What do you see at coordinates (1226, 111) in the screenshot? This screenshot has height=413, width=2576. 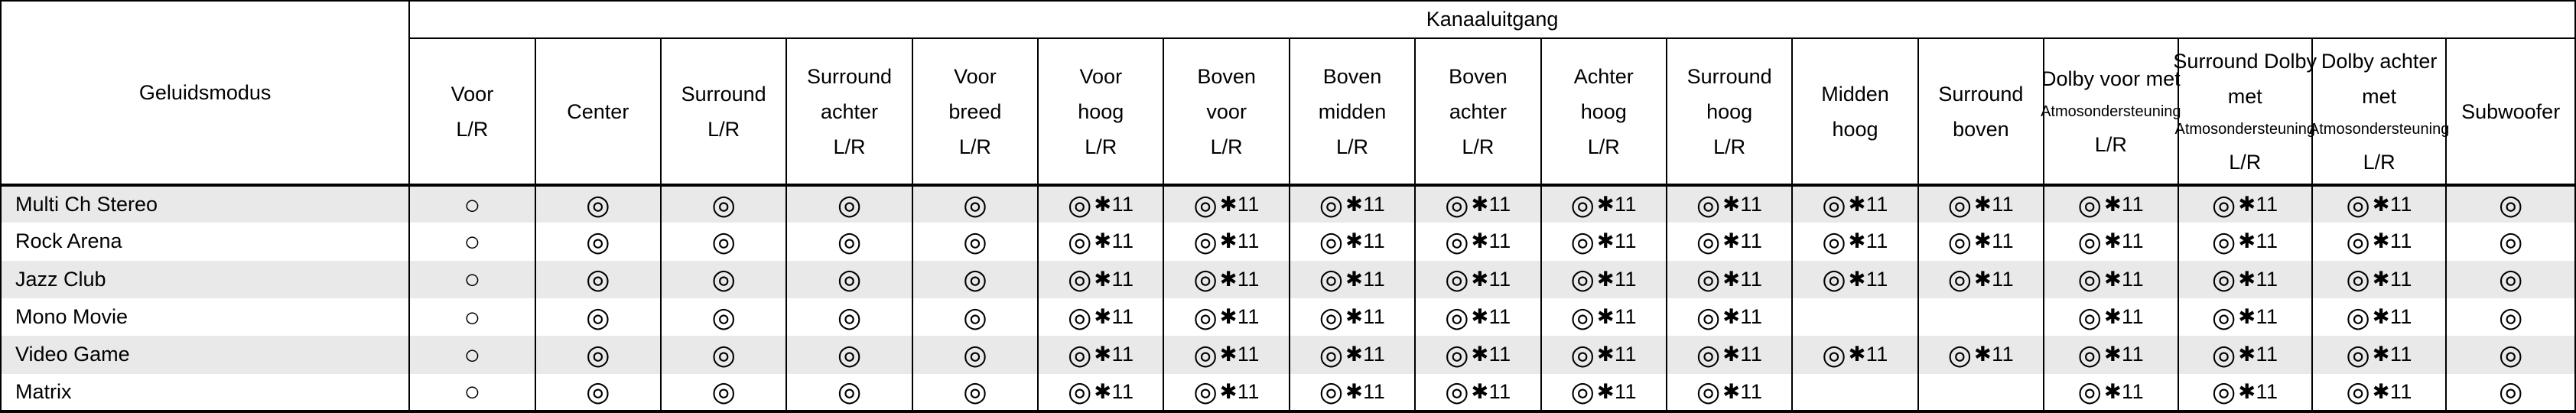 I see `column-header-line: voor` at bounding box center [1226, 111].